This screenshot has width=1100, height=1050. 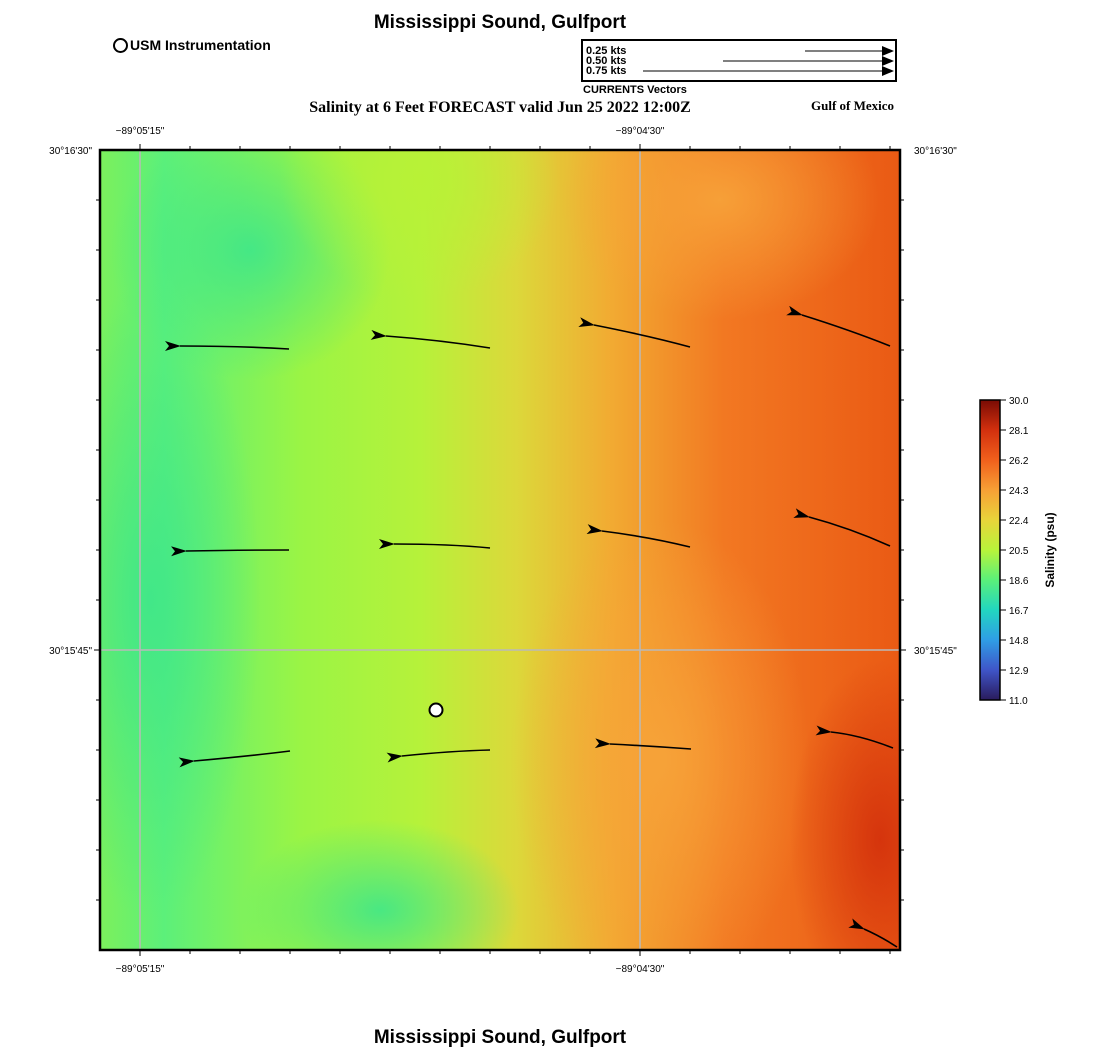 What do you see at coordinates (70, 151) in the screenshot?
I see `left-tick-label: 30°16'30"` at bounding box center [70, 151].